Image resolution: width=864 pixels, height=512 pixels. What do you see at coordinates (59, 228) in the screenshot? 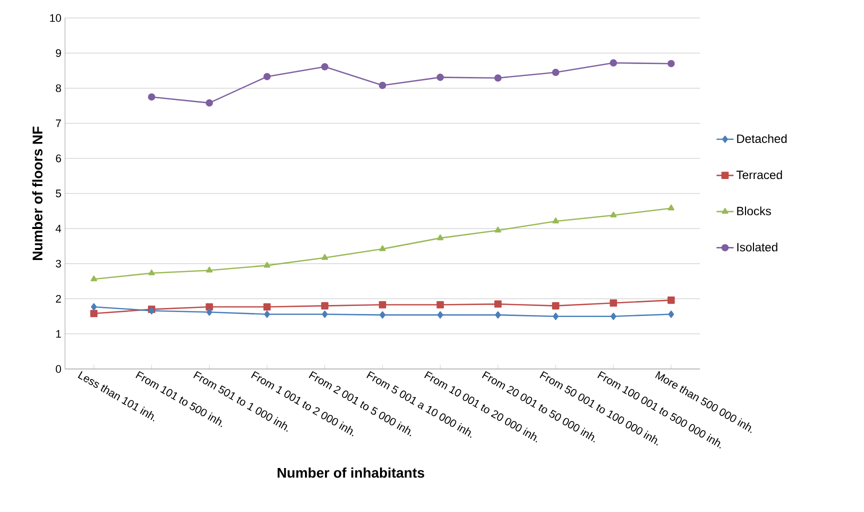
I see `y-tick-label: 4` at bounding box center [59, 228].